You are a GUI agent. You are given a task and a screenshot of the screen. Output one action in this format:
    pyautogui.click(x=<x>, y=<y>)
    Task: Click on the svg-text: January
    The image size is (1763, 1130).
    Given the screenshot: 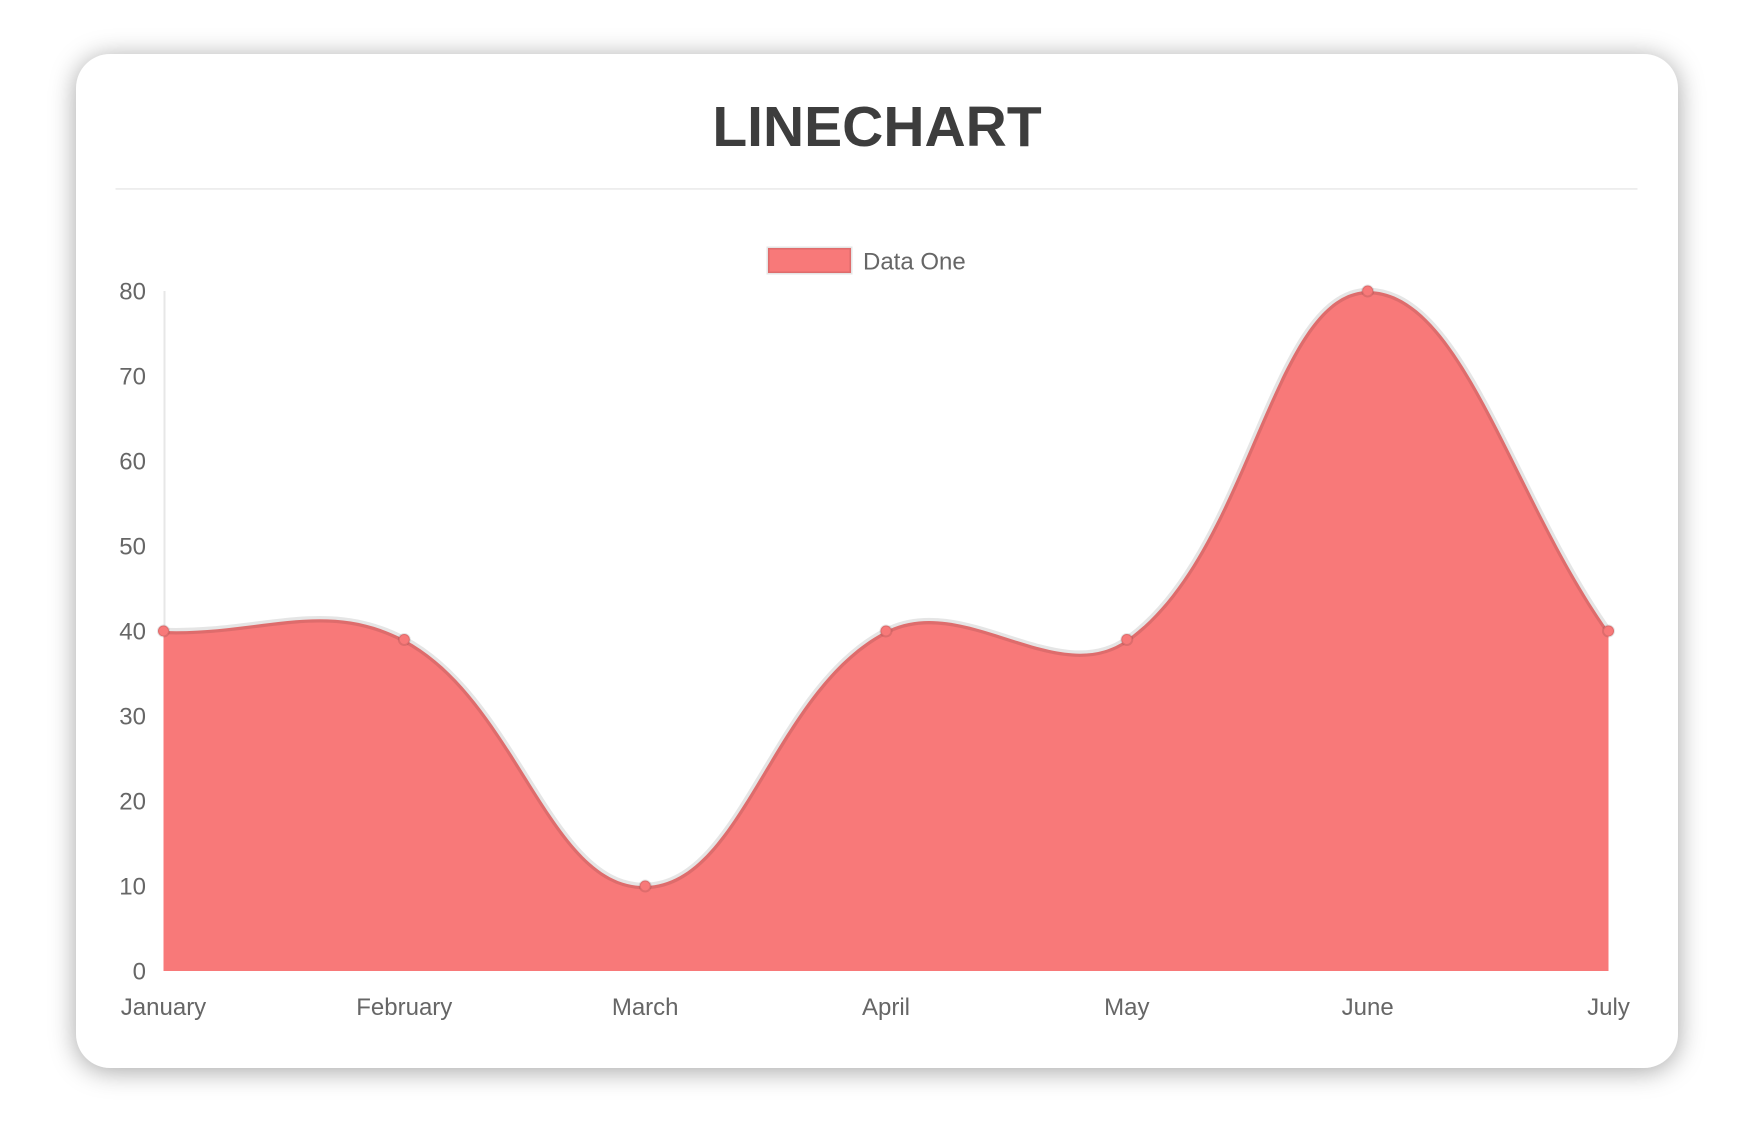 What is the action you would take?
    pyautogui.click(x=163, y=1007)
    